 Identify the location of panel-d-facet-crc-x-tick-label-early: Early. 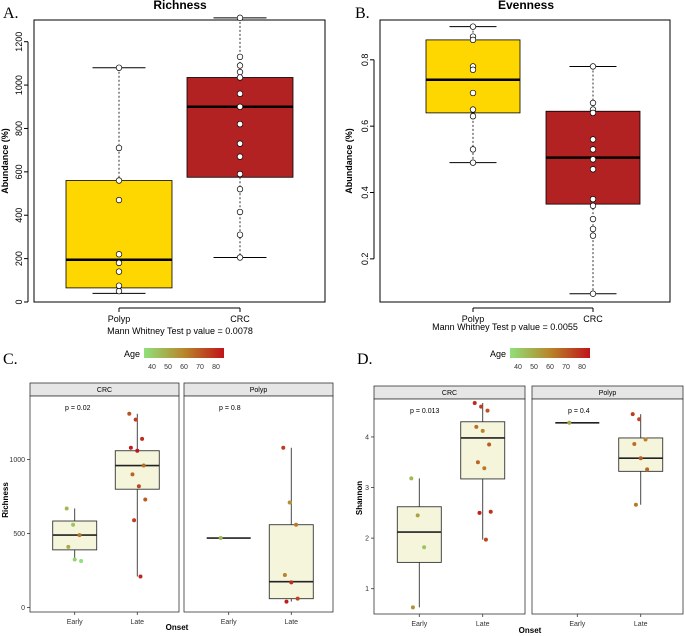
(419, 624).